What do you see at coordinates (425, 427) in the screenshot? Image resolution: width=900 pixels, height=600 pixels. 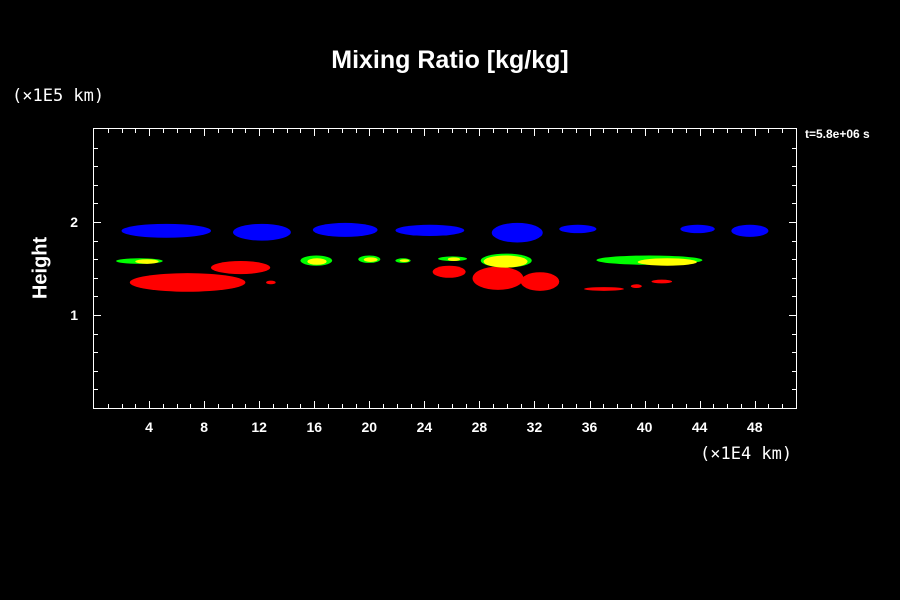 I see `x-tick-label: 24` at bounding box center [425, 427].